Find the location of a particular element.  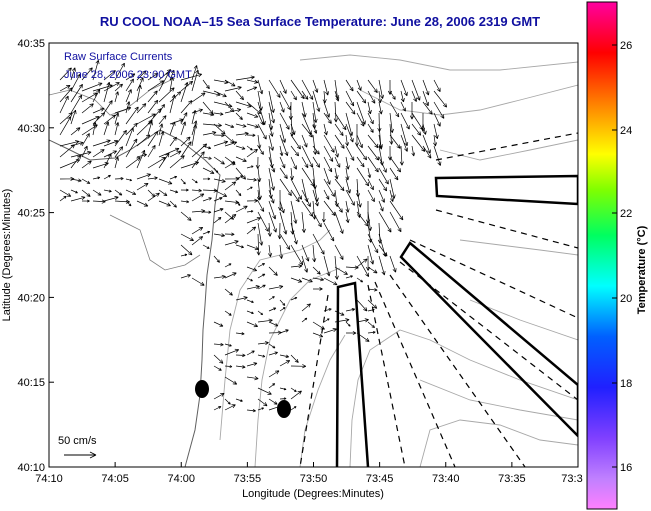

x-tick-label: 74:05 is located at coordinates (115, 479).